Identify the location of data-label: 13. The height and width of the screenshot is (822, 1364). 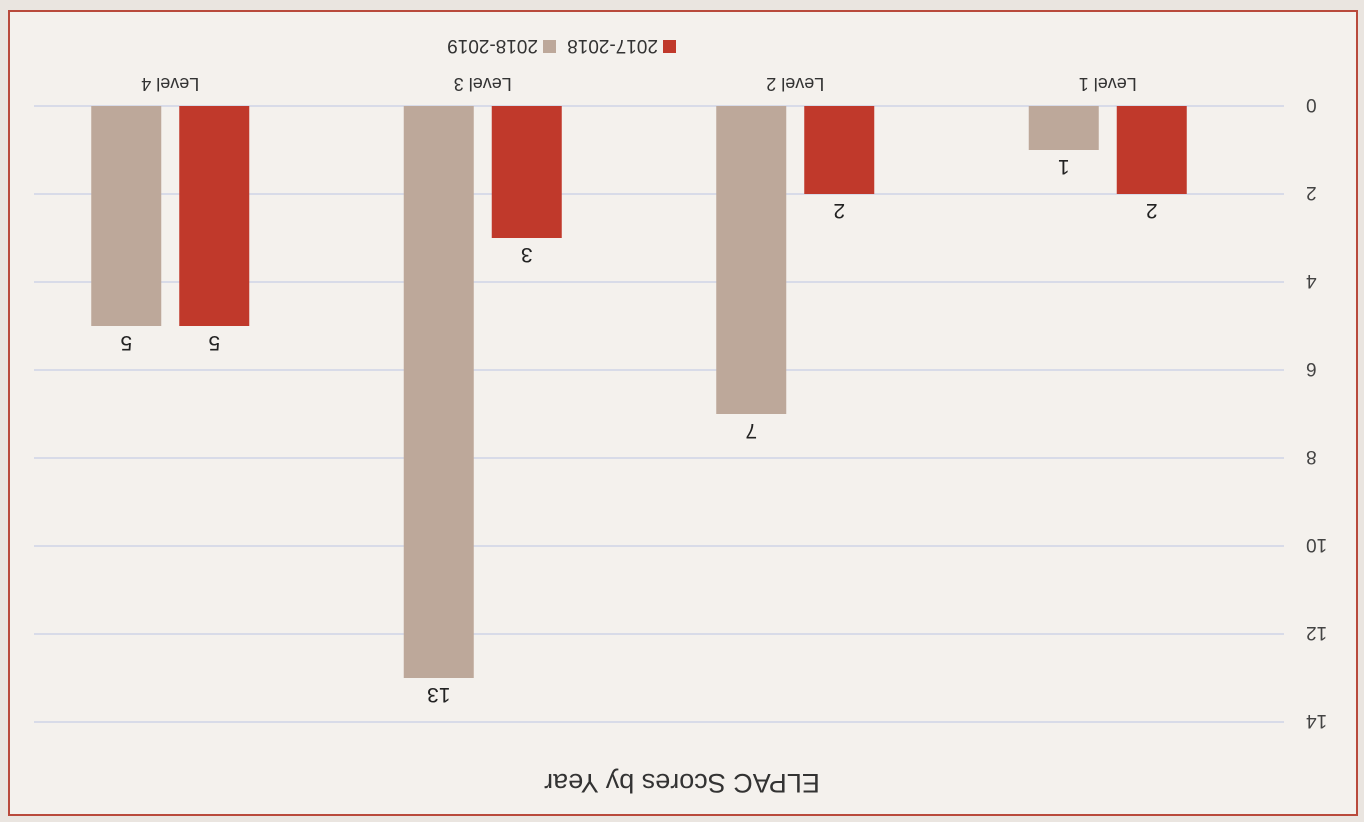
(438, 694).